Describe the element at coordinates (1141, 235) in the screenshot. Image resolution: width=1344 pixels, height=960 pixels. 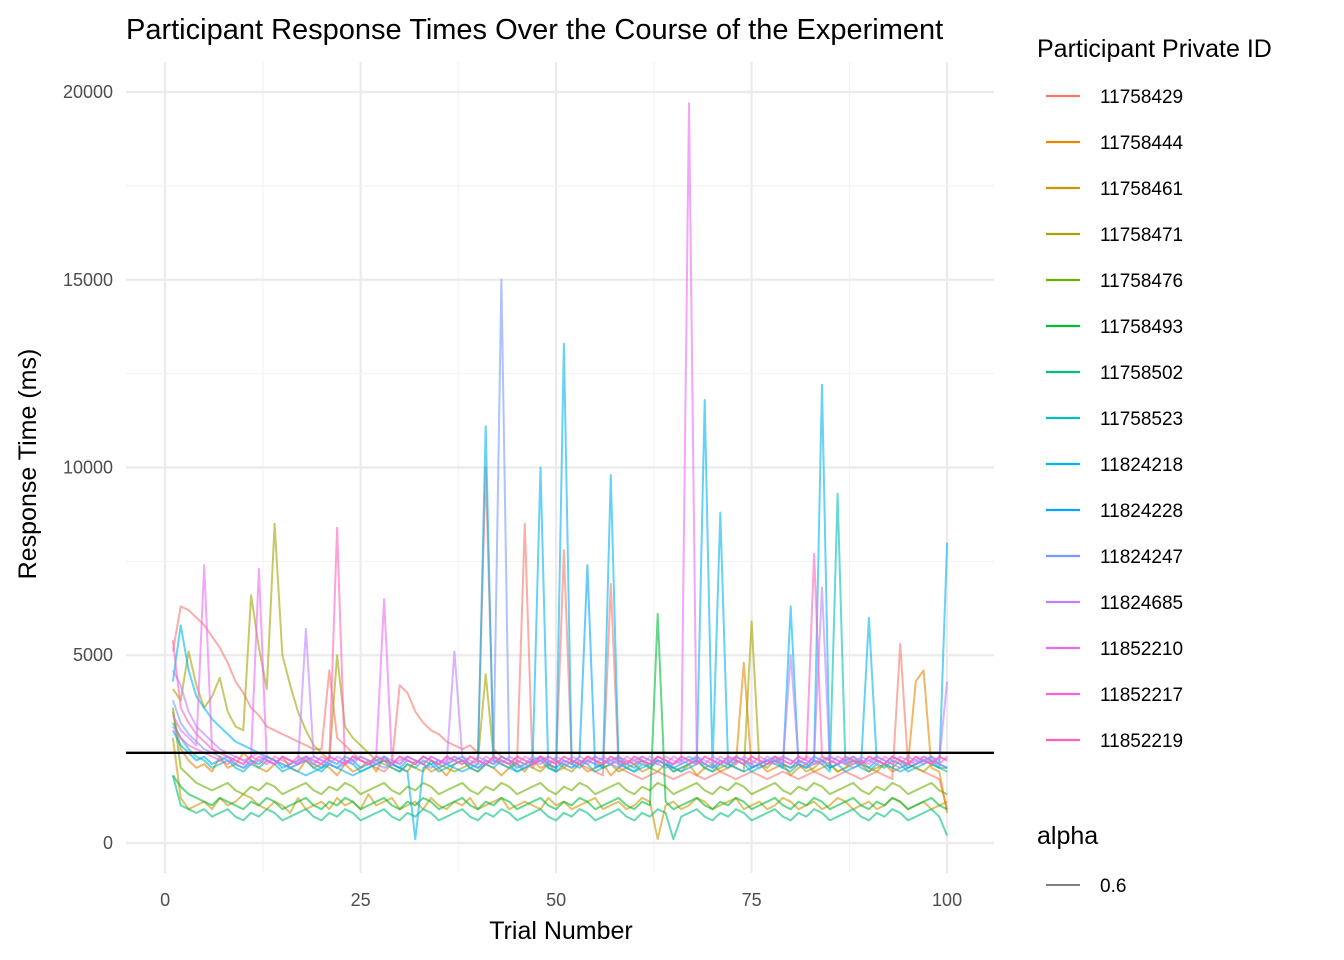
I see `legend-label-11758471: 11758471` at that location.